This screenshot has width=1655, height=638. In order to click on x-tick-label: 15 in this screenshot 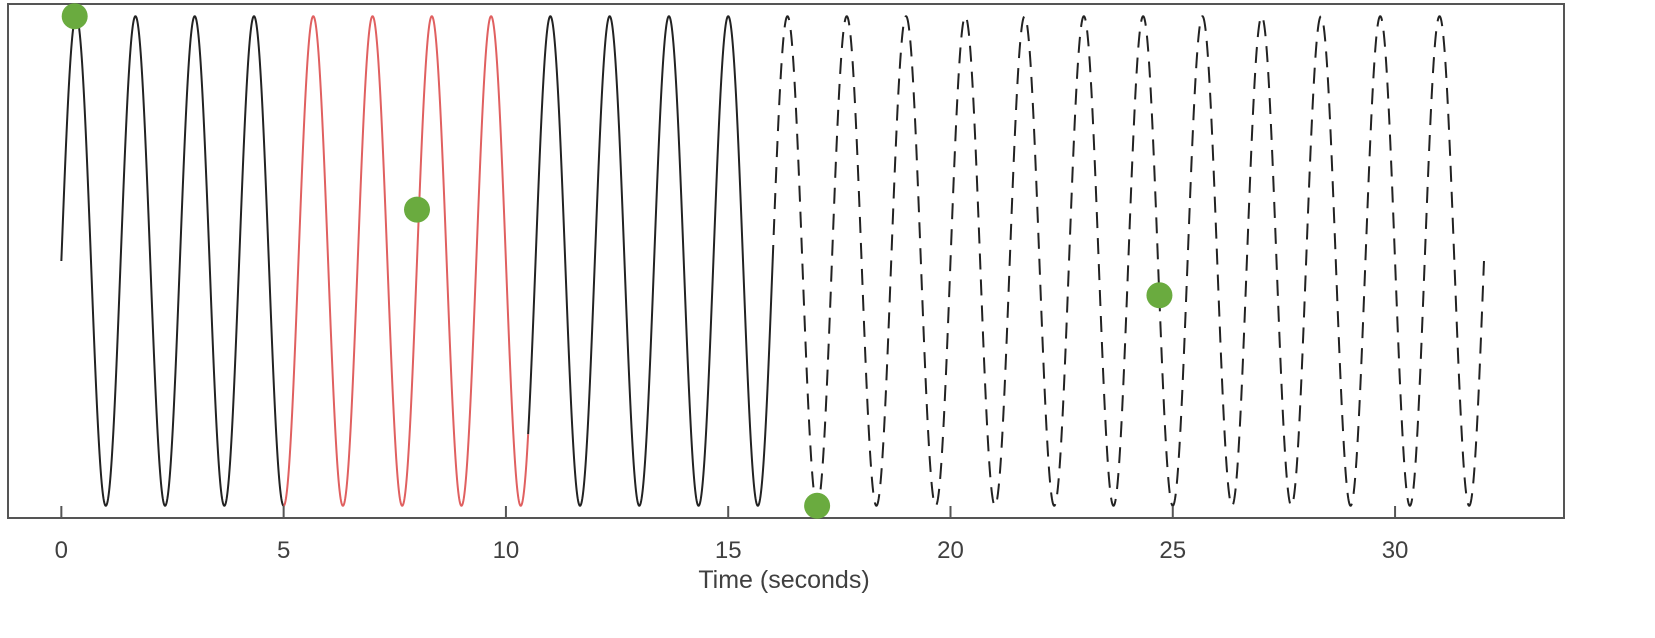, I will do `click(728, 550)`.